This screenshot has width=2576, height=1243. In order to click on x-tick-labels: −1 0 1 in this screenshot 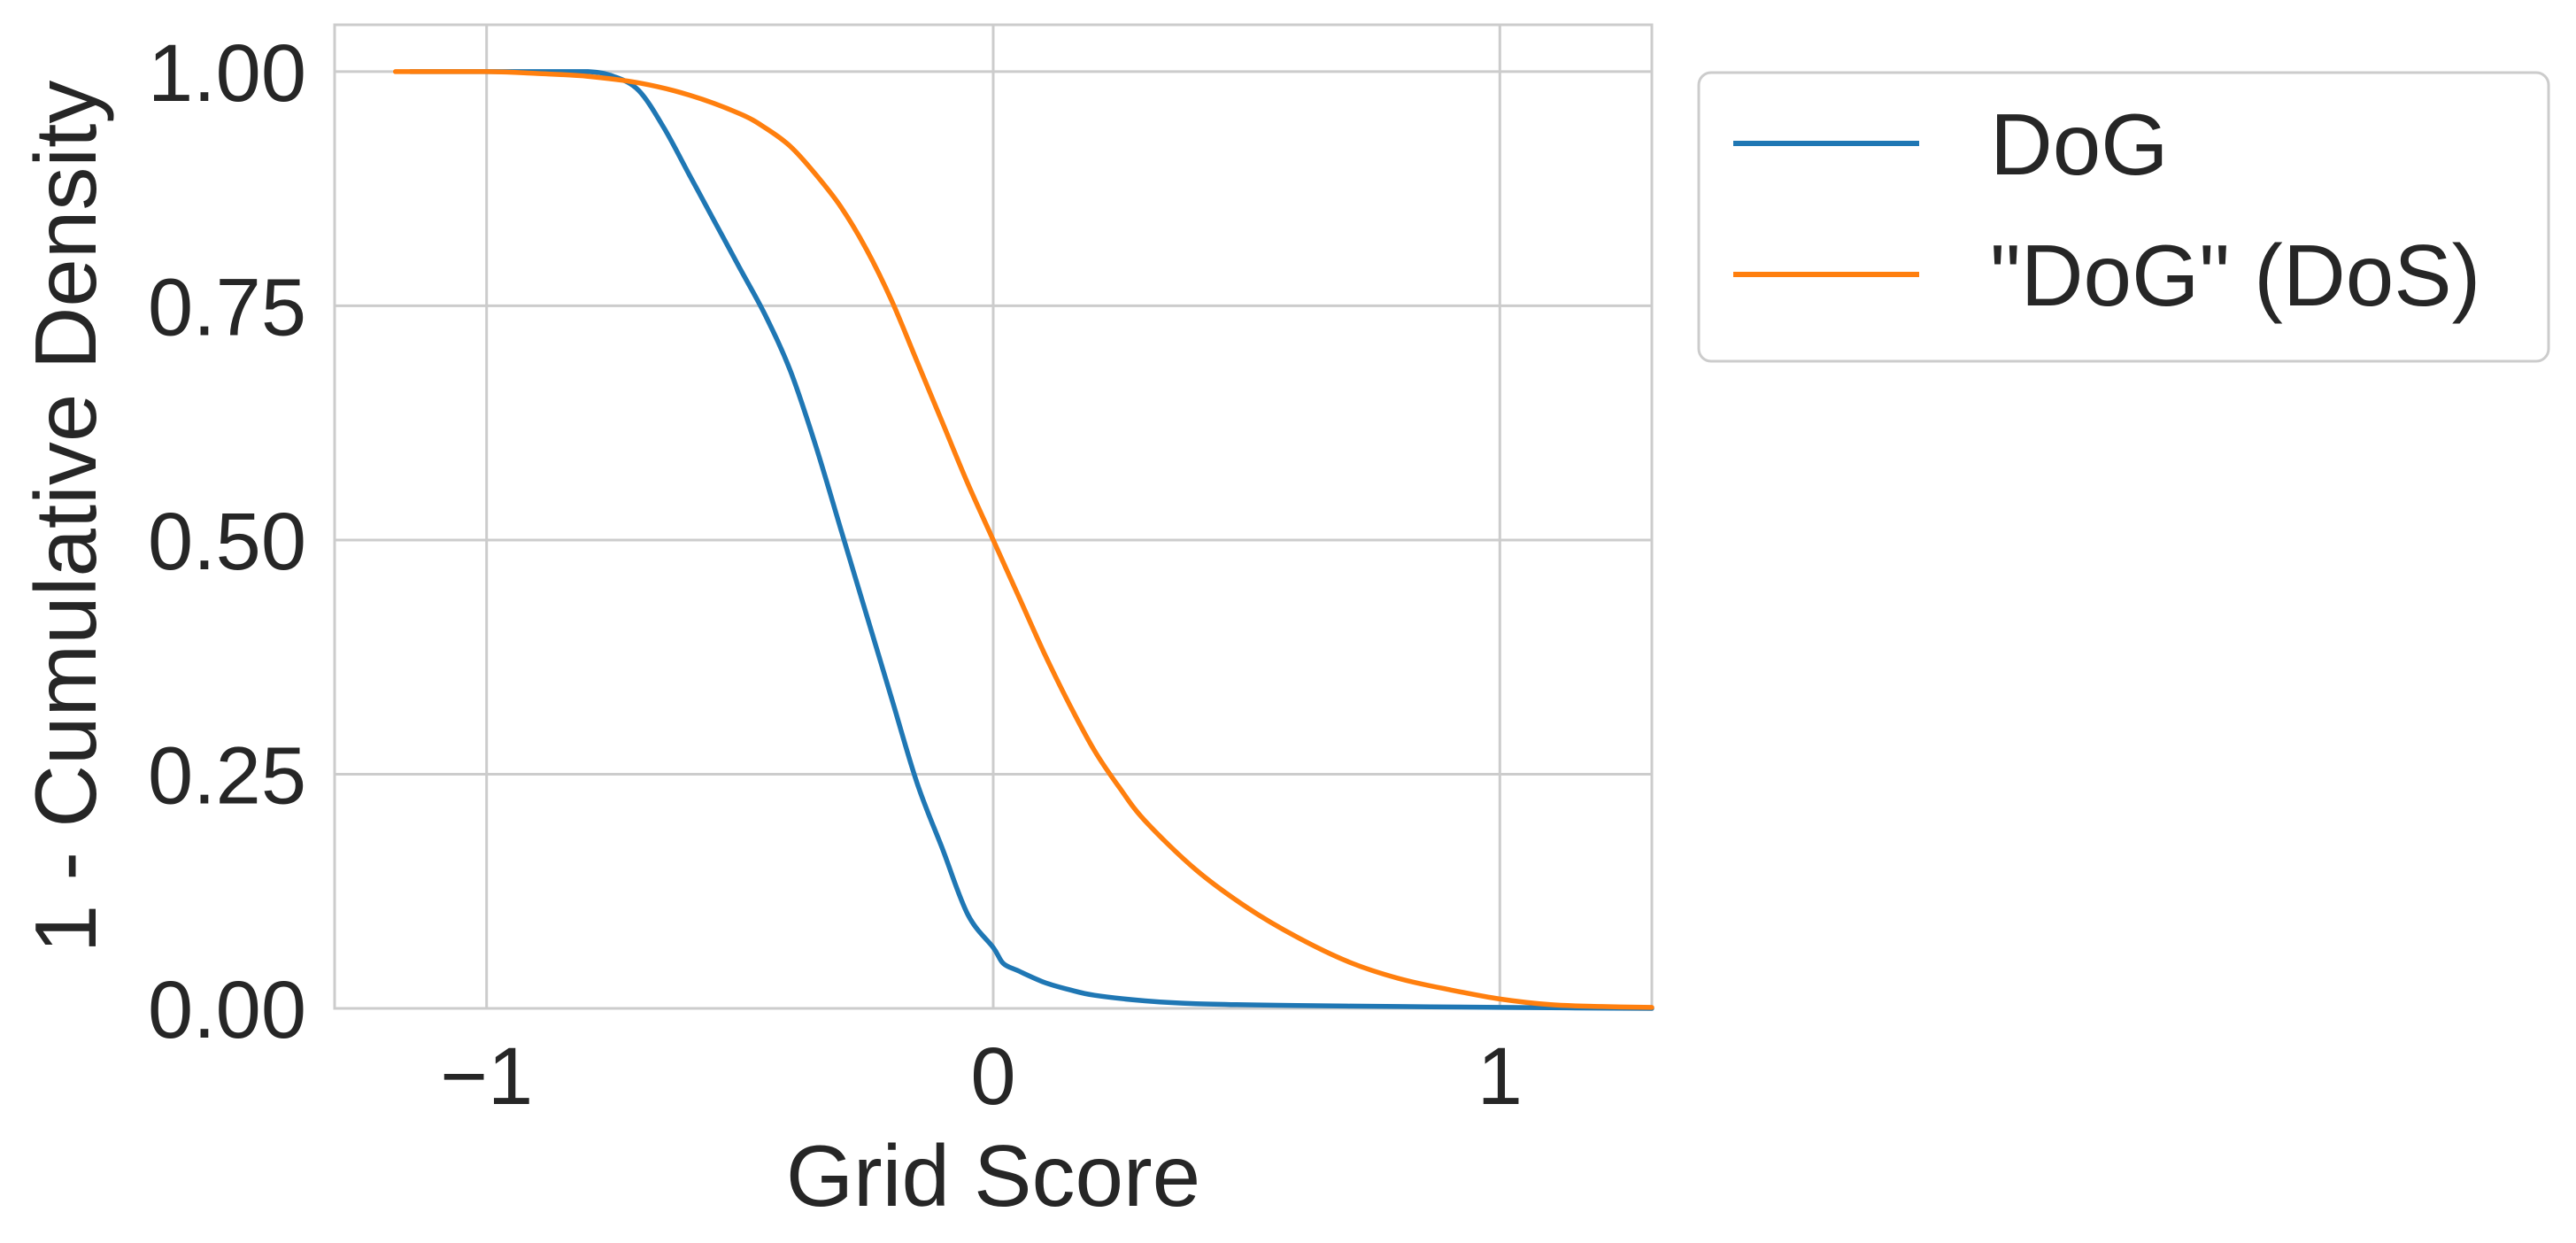, I will do `click(981, 1076)`.